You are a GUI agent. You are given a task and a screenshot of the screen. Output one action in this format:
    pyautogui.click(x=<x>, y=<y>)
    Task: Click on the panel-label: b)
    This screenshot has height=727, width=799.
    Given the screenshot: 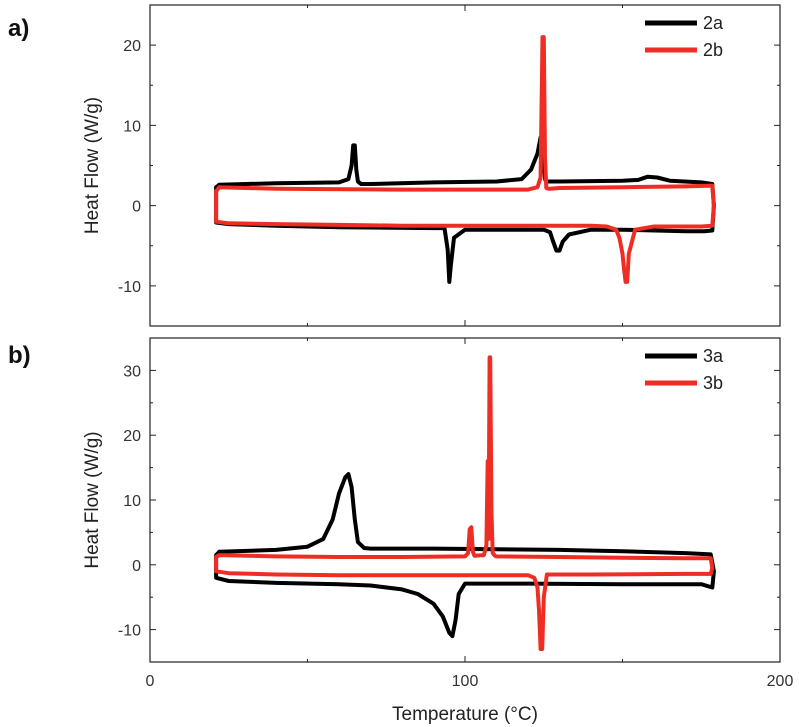 What is the action you would take?
    pyautogui.click(x=19, y=355)
    